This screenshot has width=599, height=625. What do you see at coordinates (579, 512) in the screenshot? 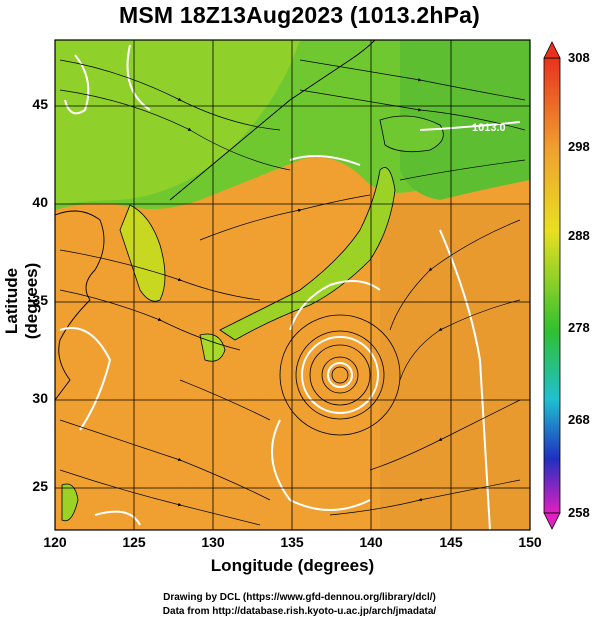
I see `colorbar-tick: 258` at bounding box center [579, 512].